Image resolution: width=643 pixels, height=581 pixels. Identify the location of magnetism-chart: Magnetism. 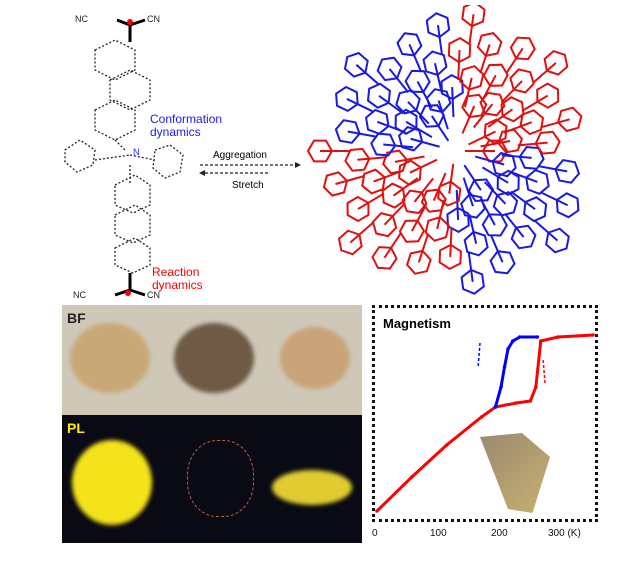
(485, 413).